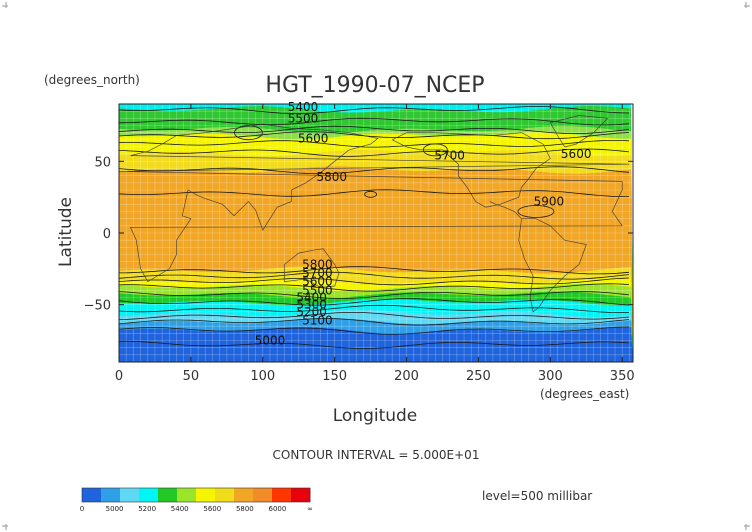 Image resolution: width=752 pixels, height=532 pixels. I want to click on x-tick-label: 100, so click(262, 376).